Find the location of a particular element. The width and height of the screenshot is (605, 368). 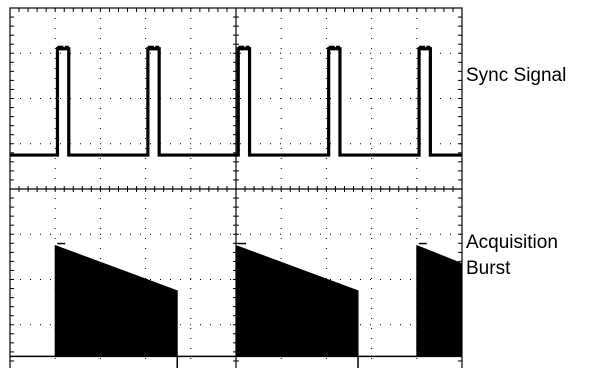

acquisition-burst-label-line1: Acquisition is located at coordinates (512, 242).